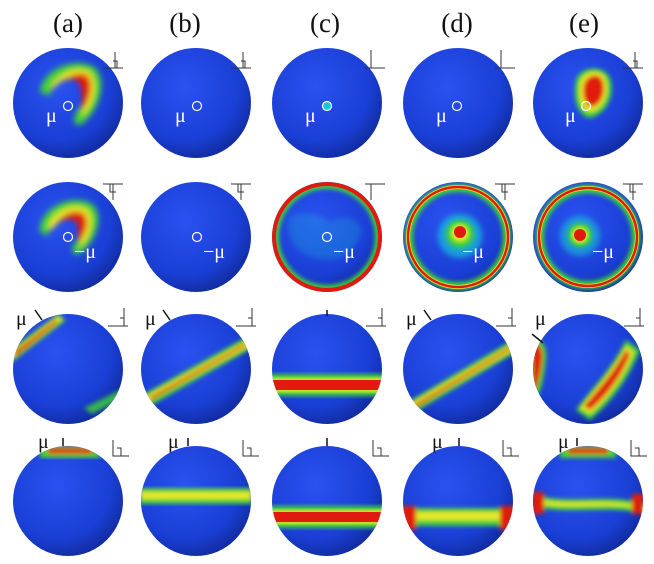 The image size is (654, 564). What do you see at coordinates (68, 103) in the screenshot?
I see `sphere-a-row1: μ` at bounding box center [68, 103].